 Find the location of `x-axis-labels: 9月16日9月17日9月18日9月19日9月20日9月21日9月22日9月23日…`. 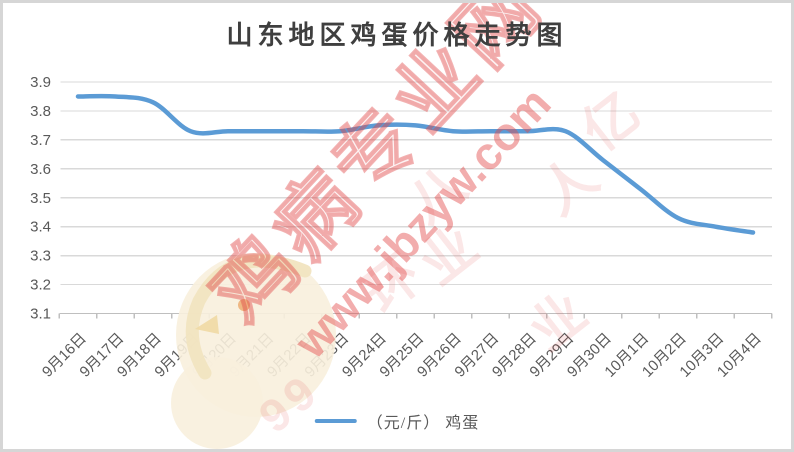

x-axis-labels: 9月16日9月17日9月18日9月19日9月20日9月21日9月22日9月23日… is located at coordinates (402, 355).